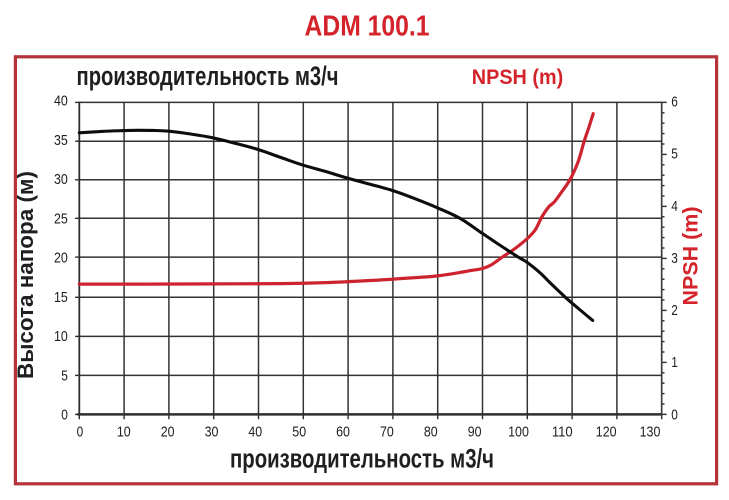 This screenshot has width=729, height=500. I want to click on svg-text: 120, so click(606, 431).